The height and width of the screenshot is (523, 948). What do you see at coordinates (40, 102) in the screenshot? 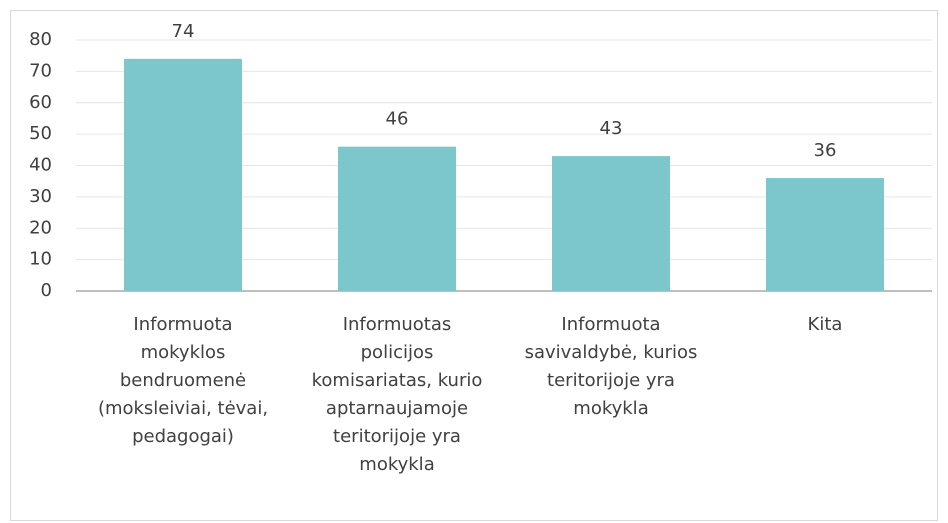
I see `y-tick-label: 60` at bounding box center [40, 102].